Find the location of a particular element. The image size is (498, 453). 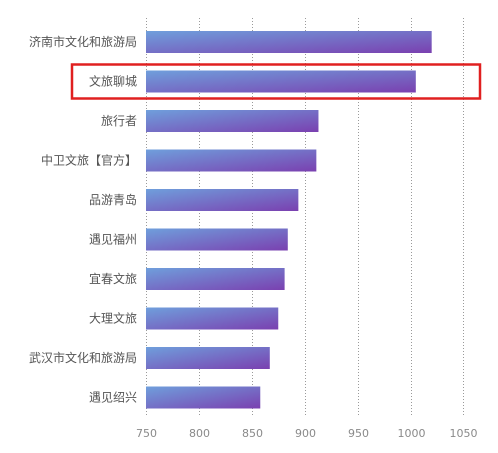

category-label: 宜春文旅 is located at coordinates (113, 278).